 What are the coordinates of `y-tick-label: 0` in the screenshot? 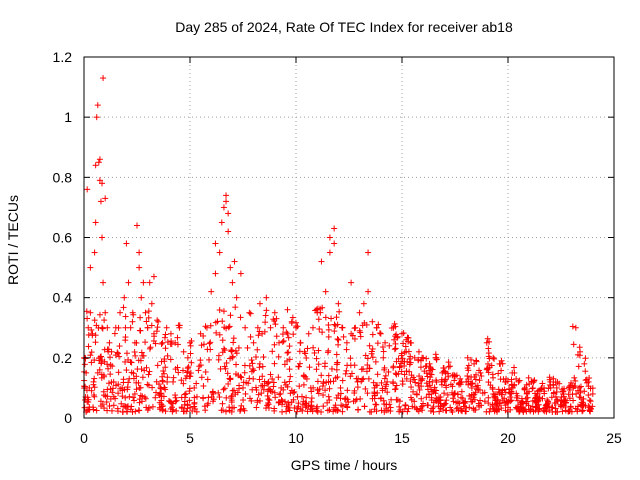 It's located at (68, 418).